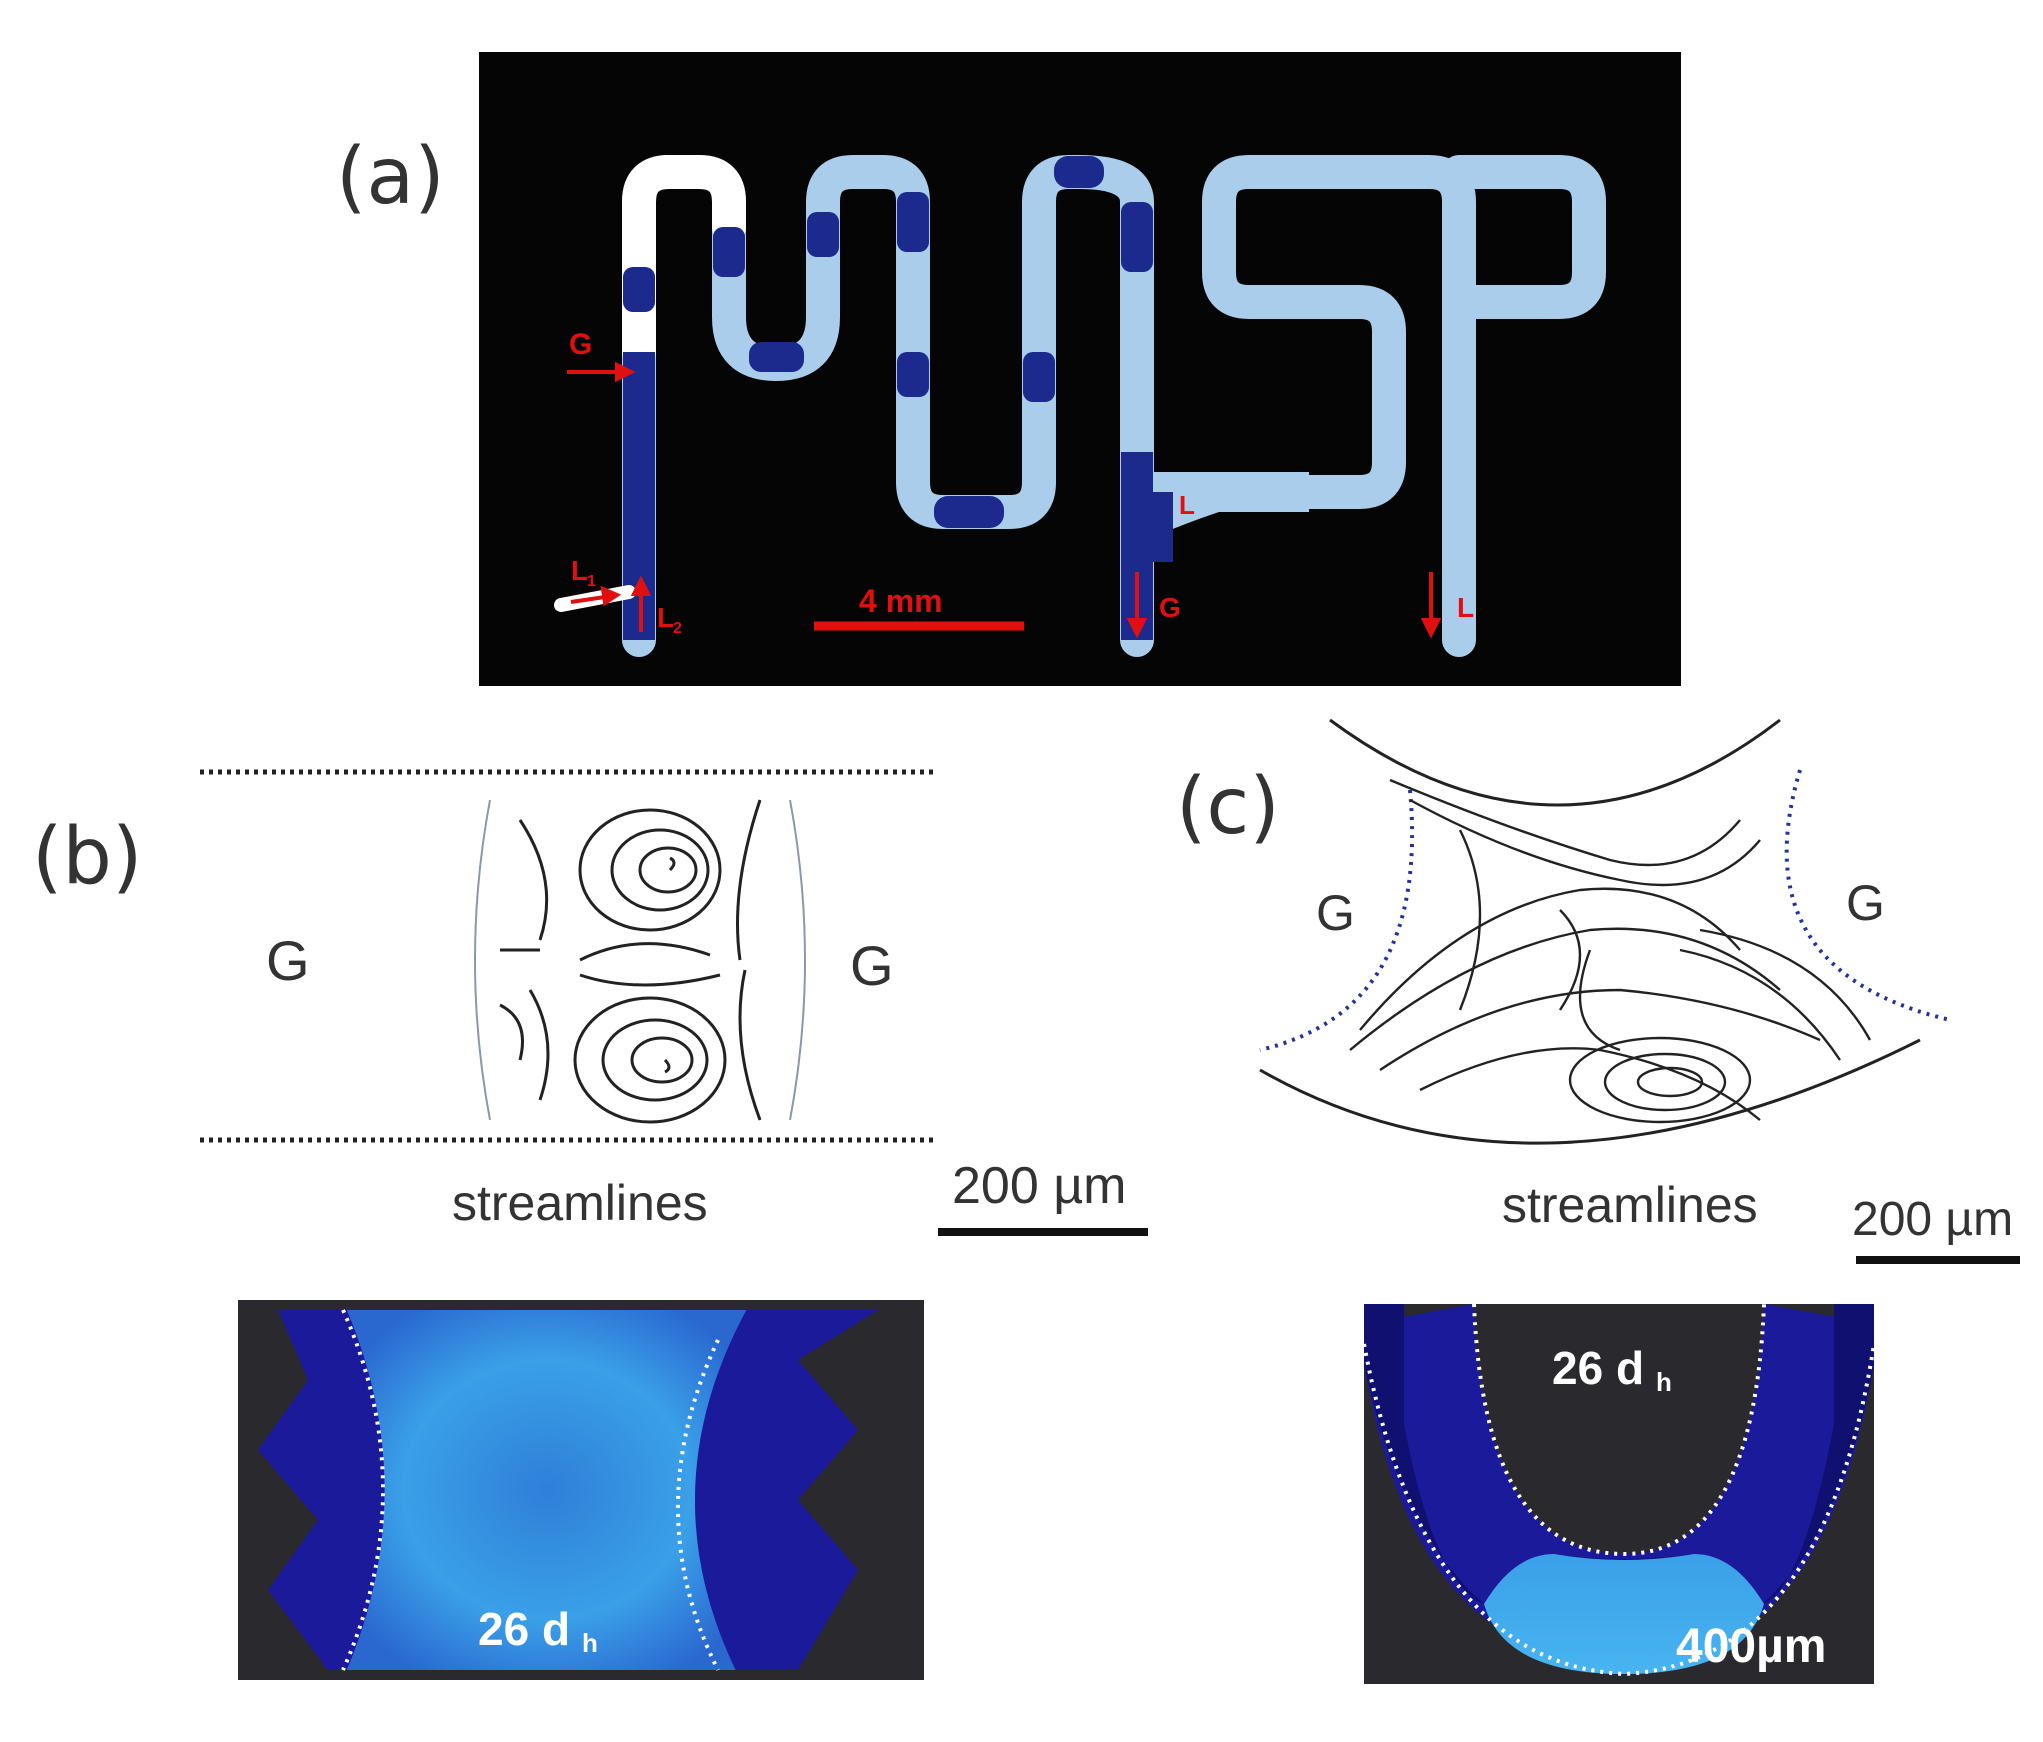  I want to click on label-g-outlet: G, so click(1170, 607).